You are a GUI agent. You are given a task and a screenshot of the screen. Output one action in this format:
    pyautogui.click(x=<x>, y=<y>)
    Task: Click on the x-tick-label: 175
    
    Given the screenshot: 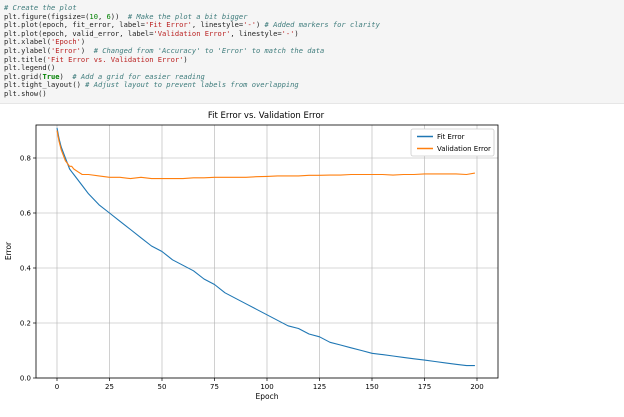 What is the action you would take?
    pyautogui.click(x=424, y=387)
    